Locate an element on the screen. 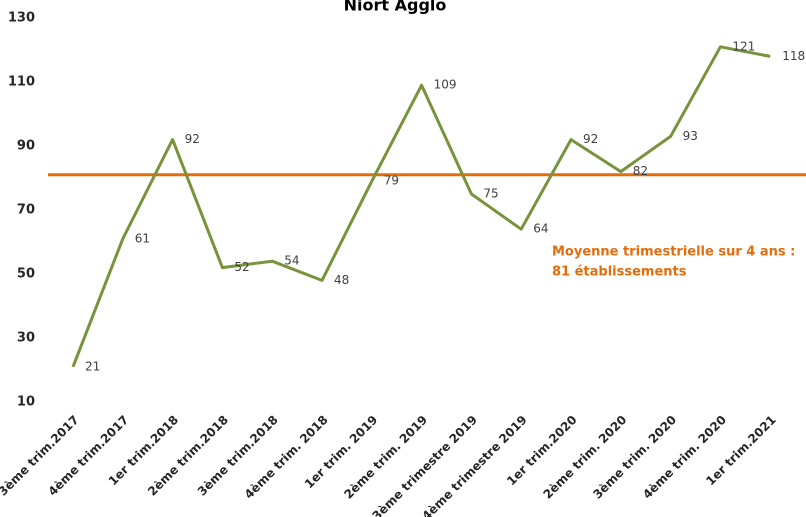  data-label: 118 is located at coordinates (793, 56).